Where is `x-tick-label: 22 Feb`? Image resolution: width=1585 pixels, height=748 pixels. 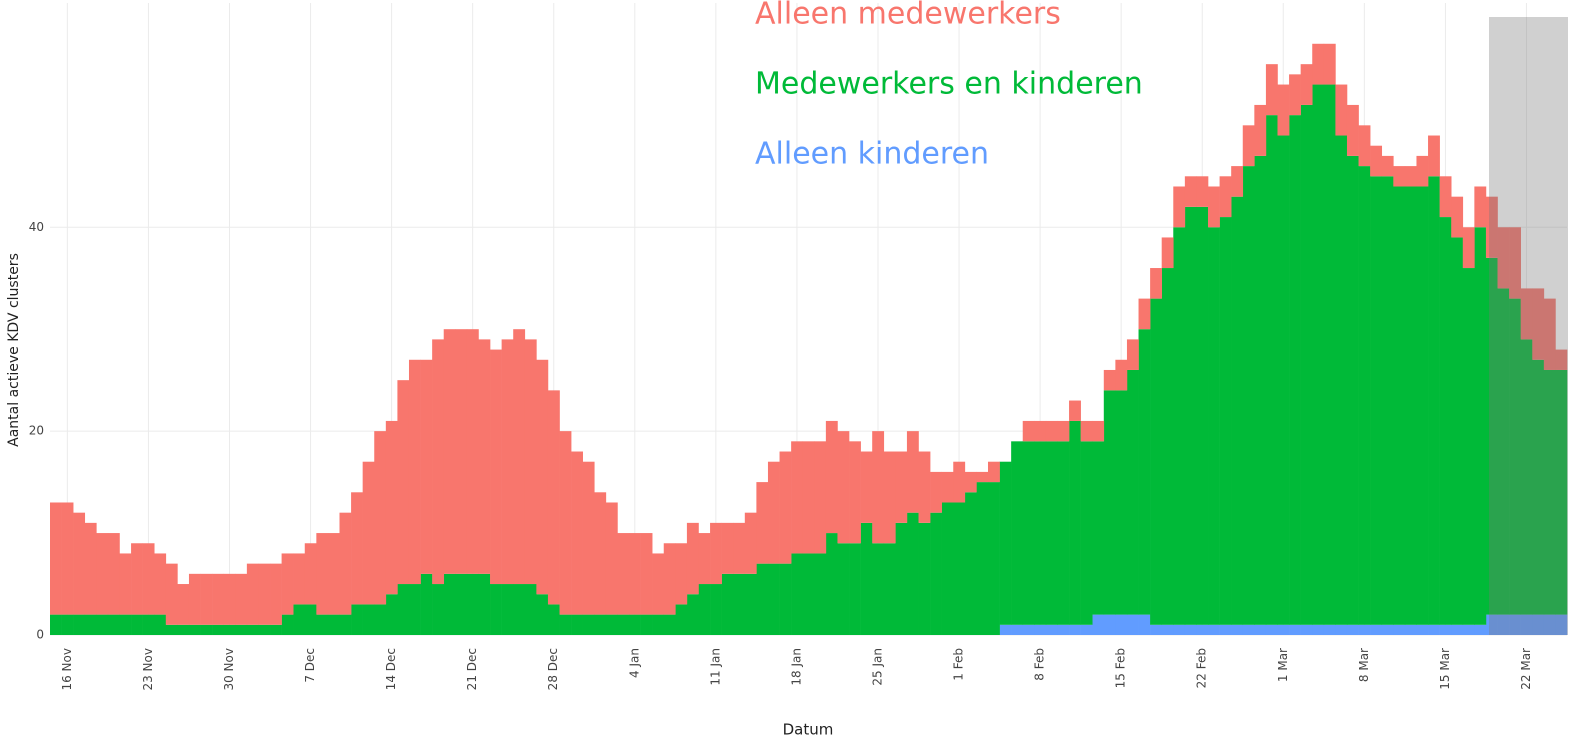
x-tick-label: 22 Feb is located at coordinates (1202, 668).